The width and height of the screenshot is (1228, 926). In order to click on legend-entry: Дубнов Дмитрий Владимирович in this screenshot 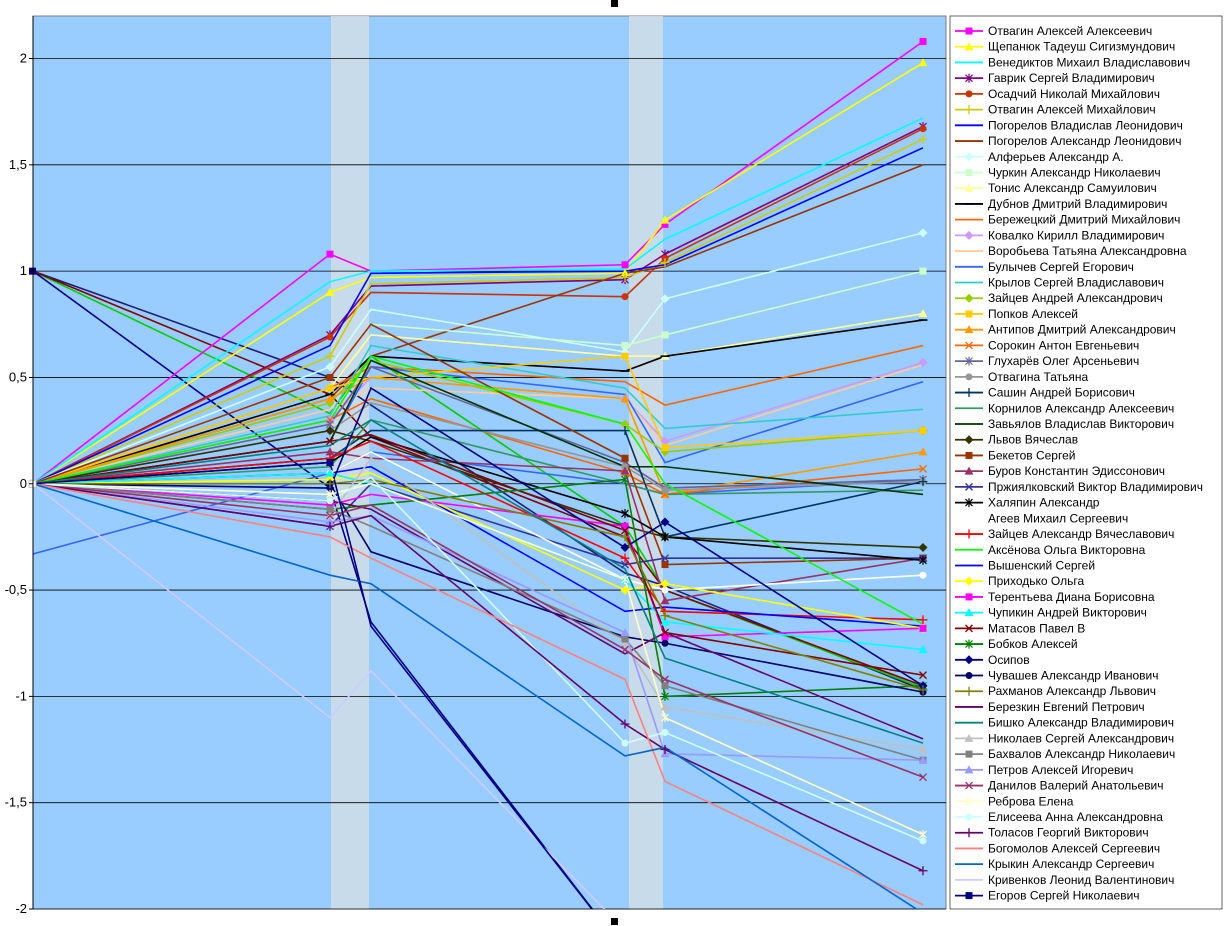, I will do `click(1061, 204)`.